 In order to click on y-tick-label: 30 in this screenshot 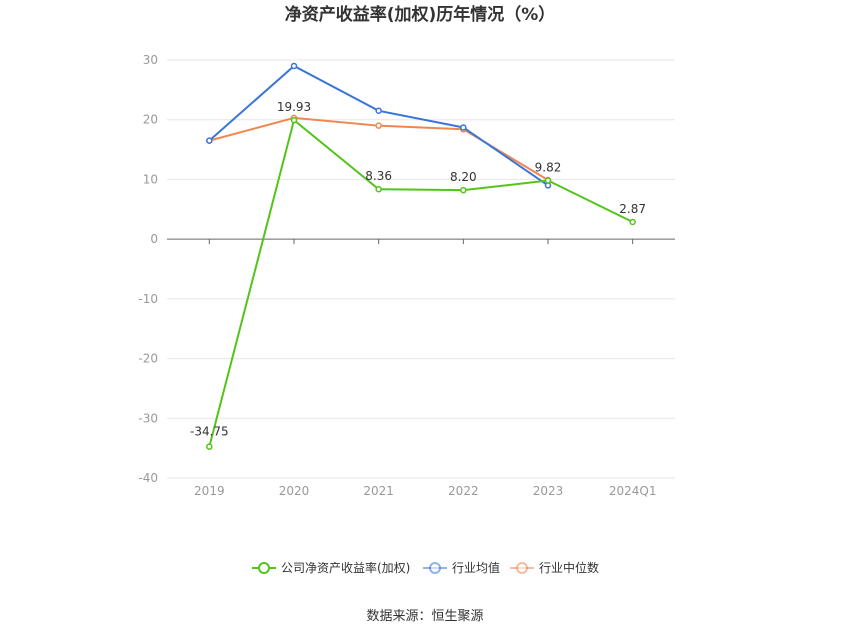, I will do `click(150, 60)`.